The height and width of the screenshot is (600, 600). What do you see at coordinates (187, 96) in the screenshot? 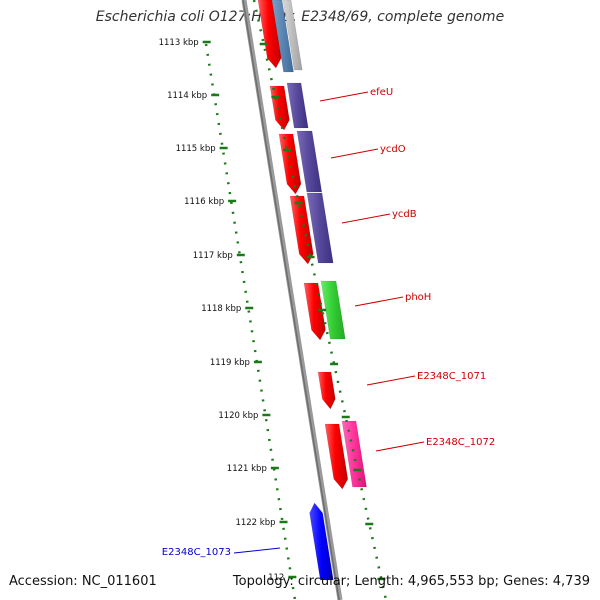
I see `scale-tick-label: 1114 kbp` at bounding box center [187, 96].